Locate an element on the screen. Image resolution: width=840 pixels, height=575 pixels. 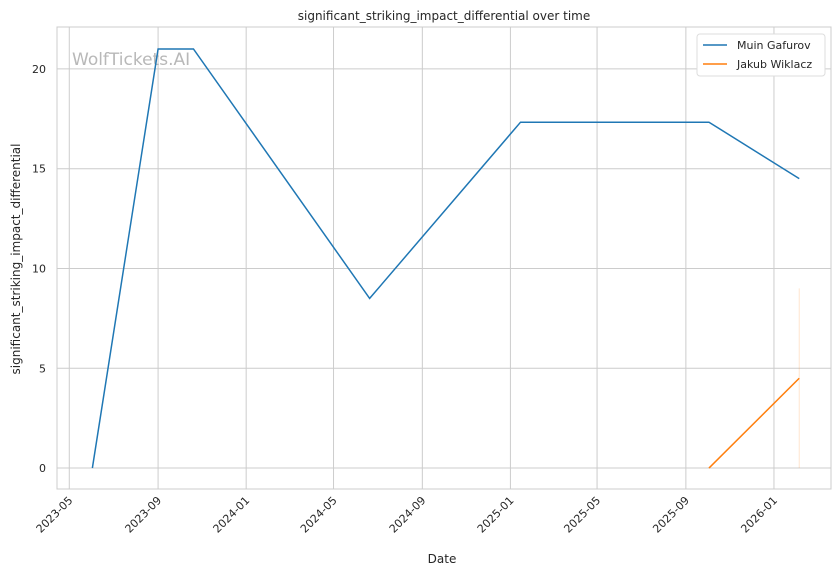
legend-label-jakub: Jakub Wiklacz is located at coordinates (774, 64).